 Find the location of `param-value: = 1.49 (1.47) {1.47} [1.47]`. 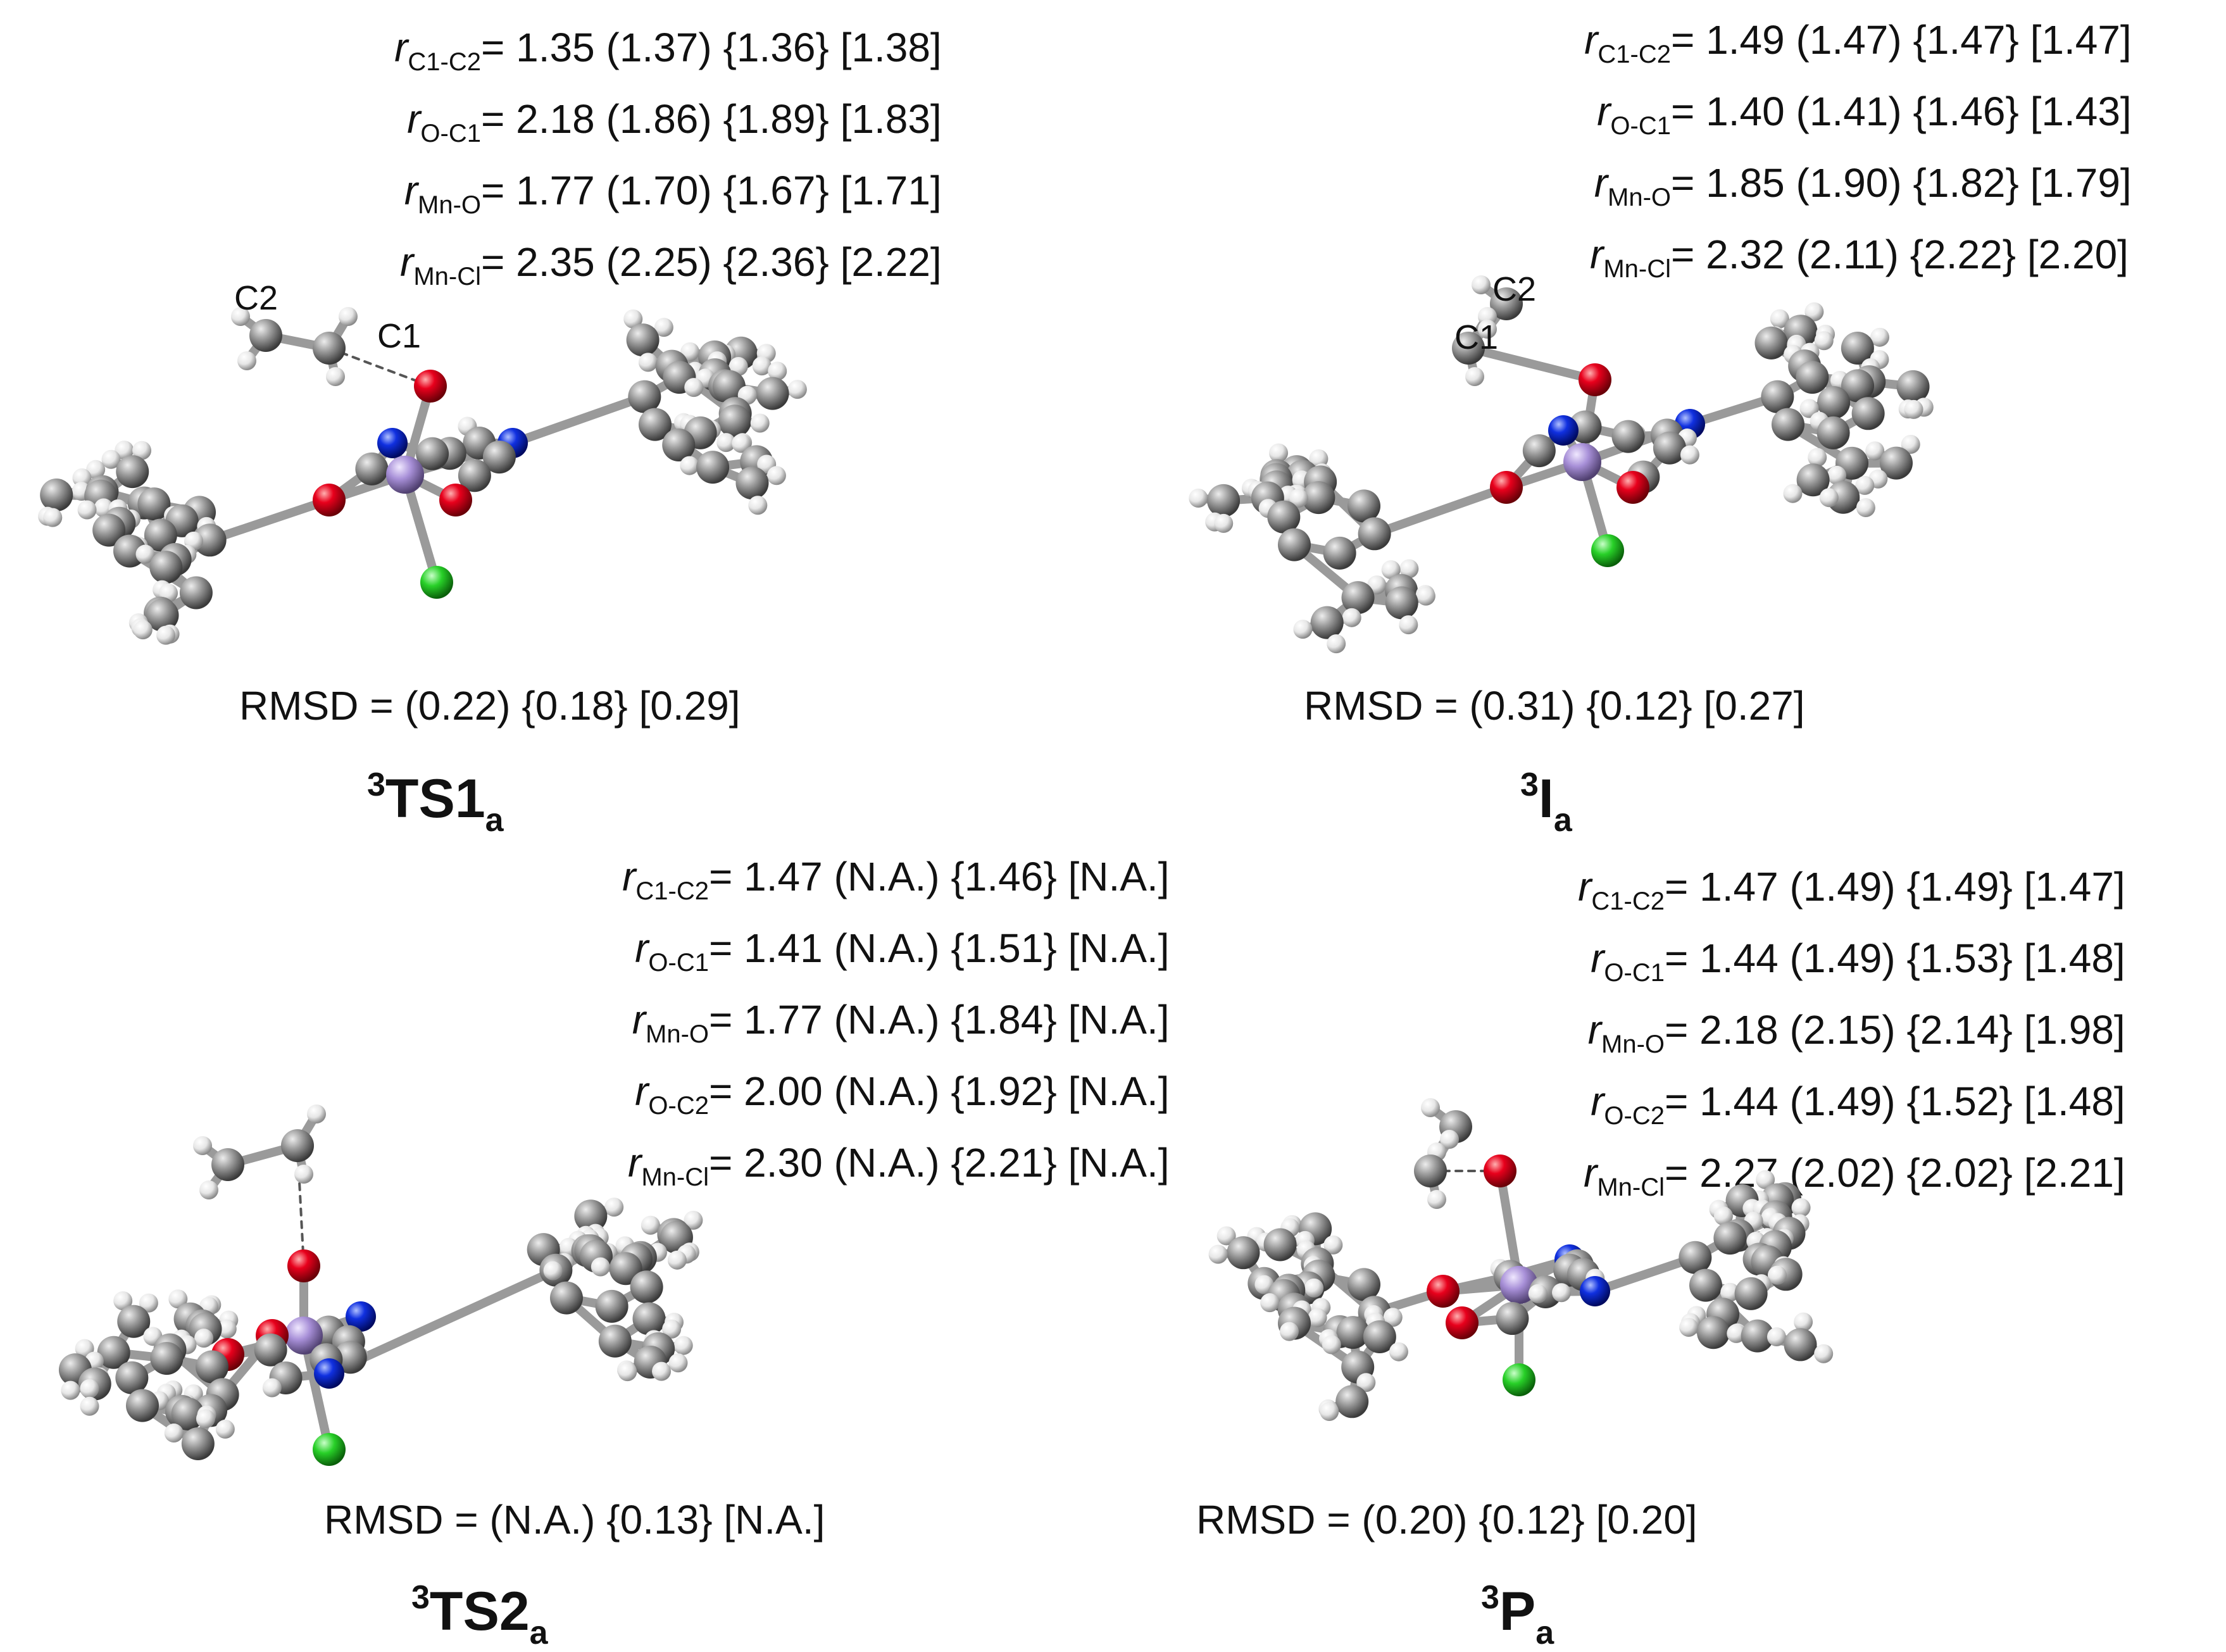

param-value: = 1.49 (1.47) {1.47} [1.47] is located at coordinates (1901, 47).